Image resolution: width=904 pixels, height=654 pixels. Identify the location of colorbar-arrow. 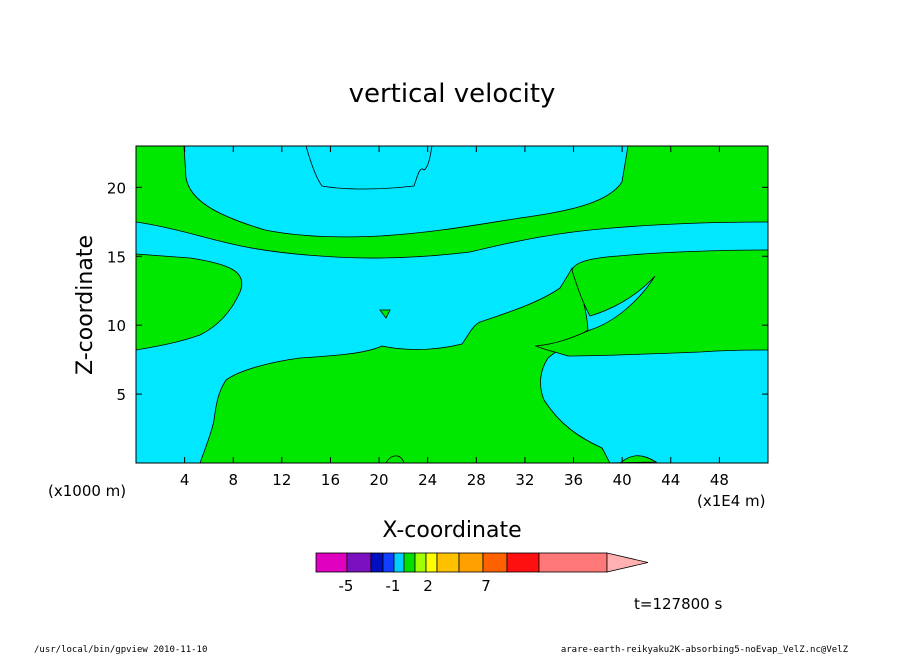
(627, 562).